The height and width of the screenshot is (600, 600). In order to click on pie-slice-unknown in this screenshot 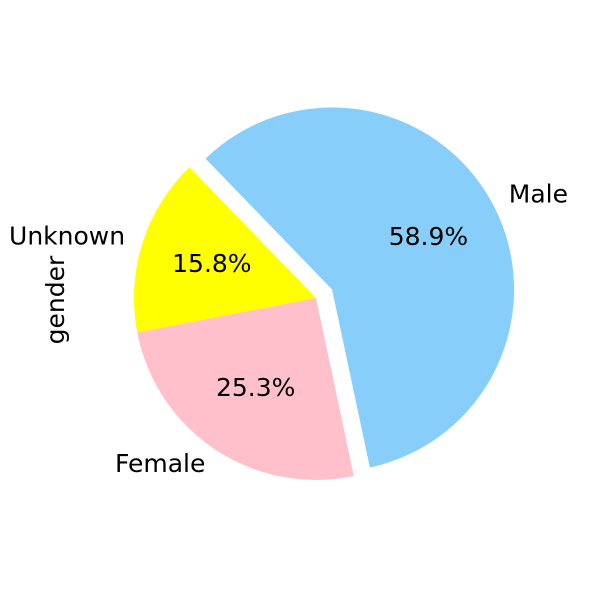, I will do `click(224, 250)`.